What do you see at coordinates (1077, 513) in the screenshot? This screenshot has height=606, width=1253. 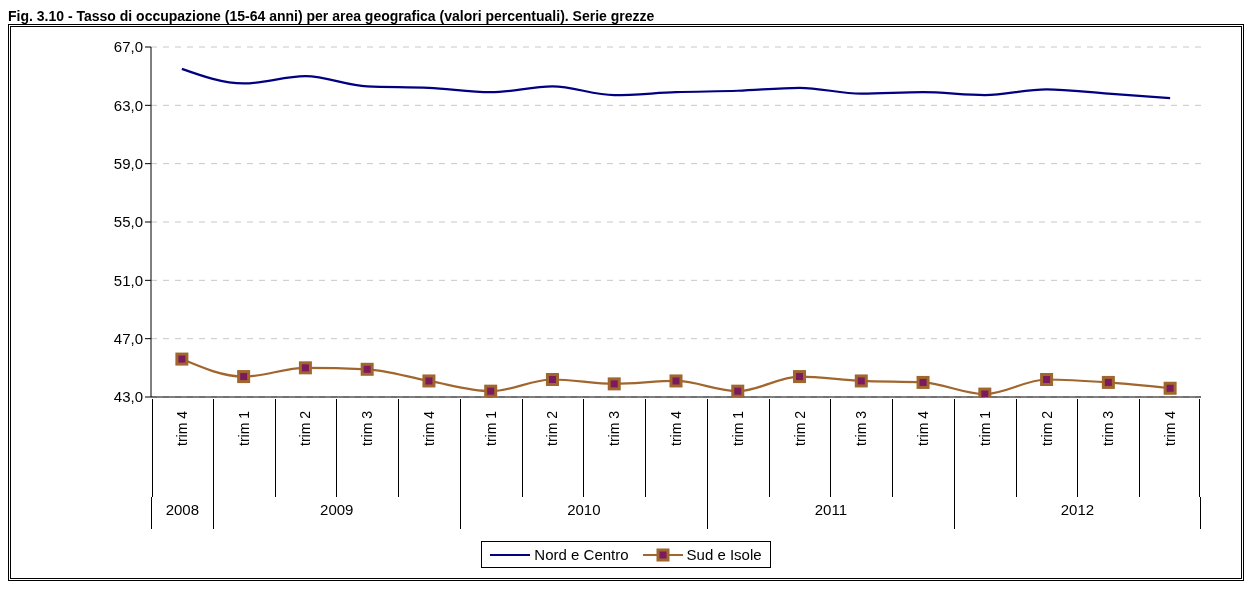 I see `text: 2012` at bounding box center [1077, 513].